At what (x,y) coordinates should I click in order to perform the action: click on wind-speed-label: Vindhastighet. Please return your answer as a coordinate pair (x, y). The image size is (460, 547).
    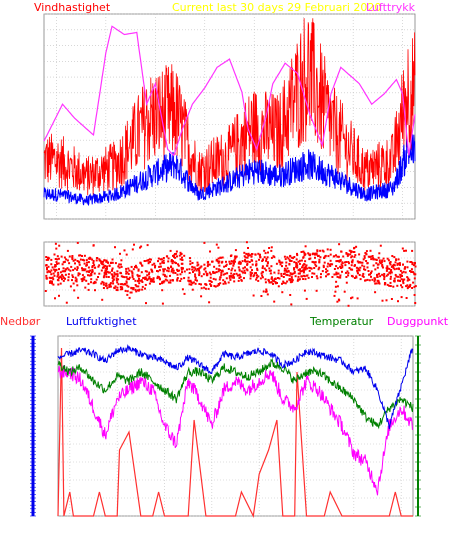
    Looking at the image, I should click on (72, 7).